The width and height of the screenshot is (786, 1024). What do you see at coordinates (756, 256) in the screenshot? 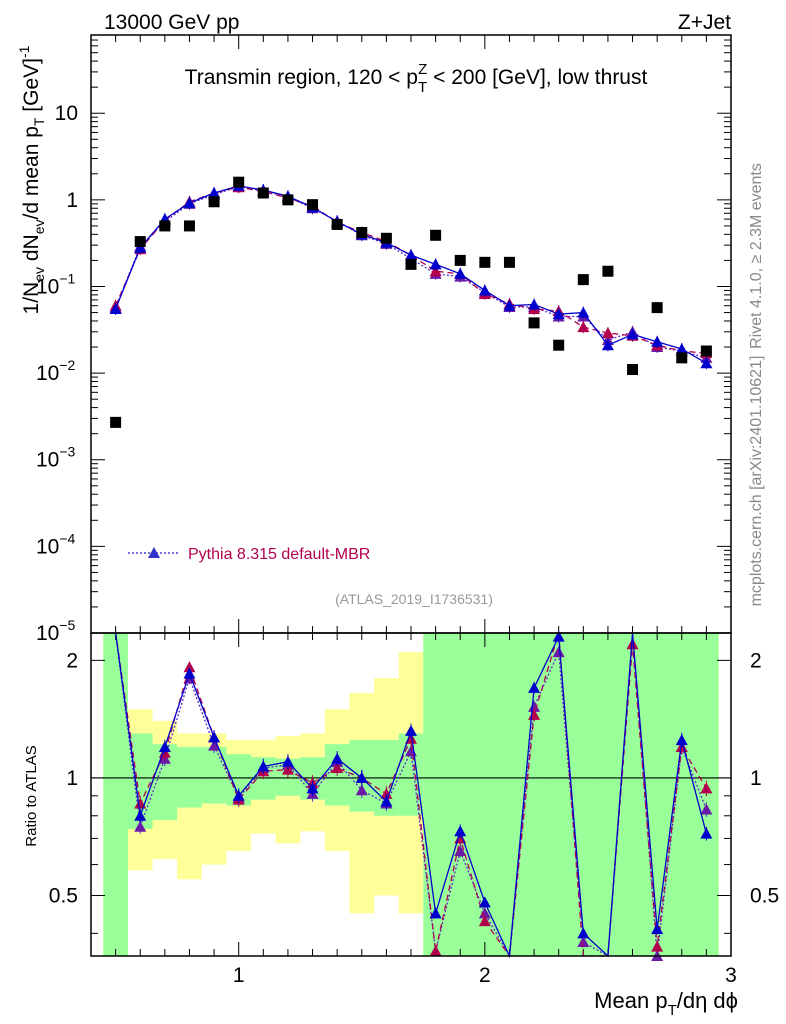
I see `rivet-version-label: Rivet 4.1.0, ≥ 2.3M events` at bounding box center [756, 256].